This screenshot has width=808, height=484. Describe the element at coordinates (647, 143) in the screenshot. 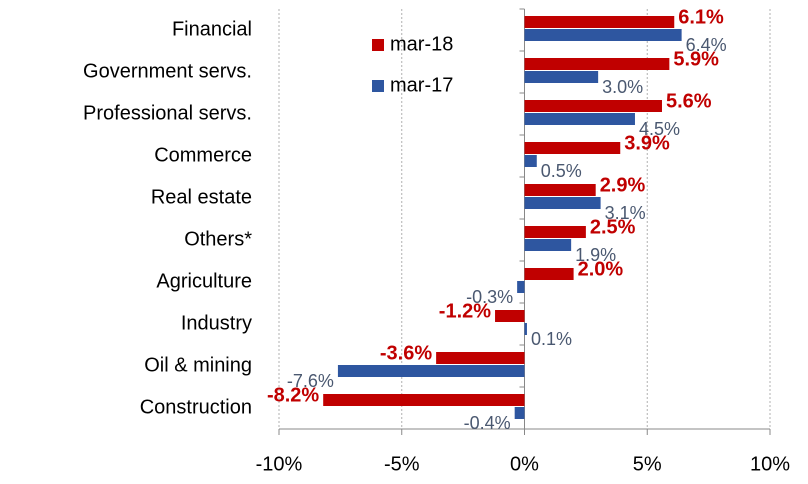

I see `value-label: 3.9%` at that location.